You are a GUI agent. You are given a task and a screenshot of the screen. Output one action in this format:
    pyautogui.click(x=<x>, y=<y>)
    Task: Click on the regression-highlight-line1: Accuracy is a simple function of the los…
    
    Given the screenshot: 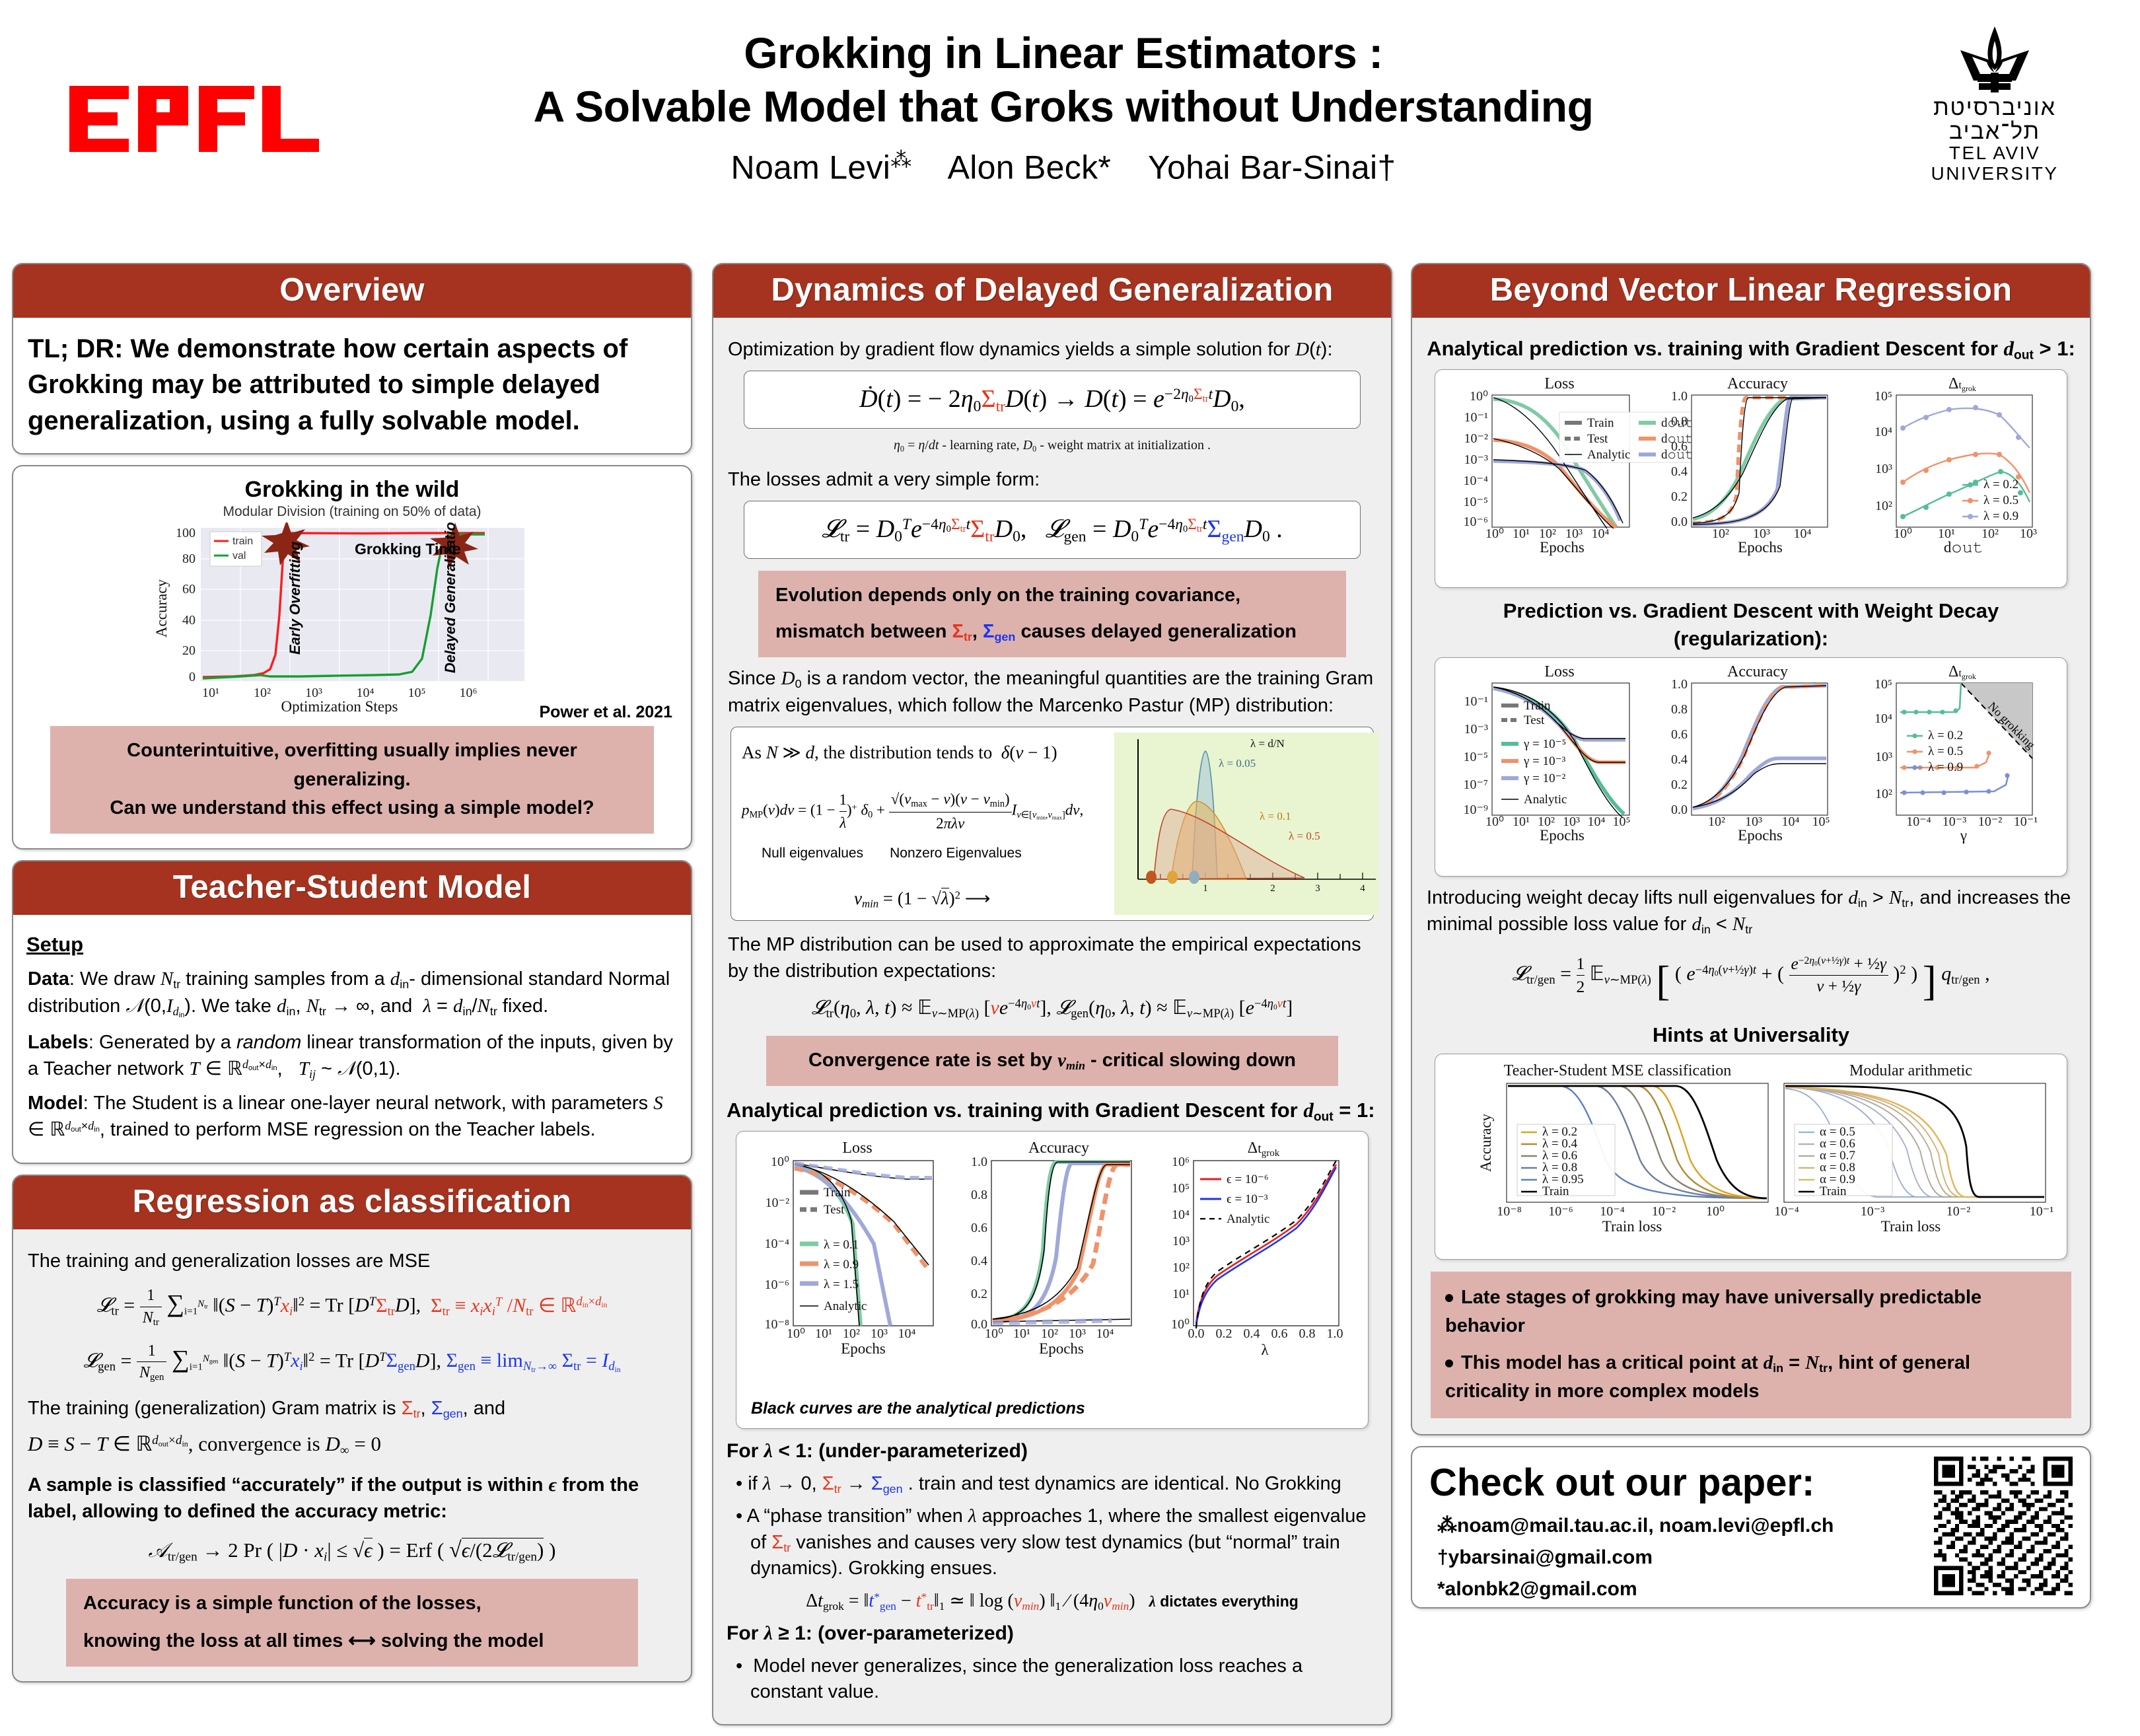 What is the action you would take?
    pyautogui.click(x=282, y=1603)
    